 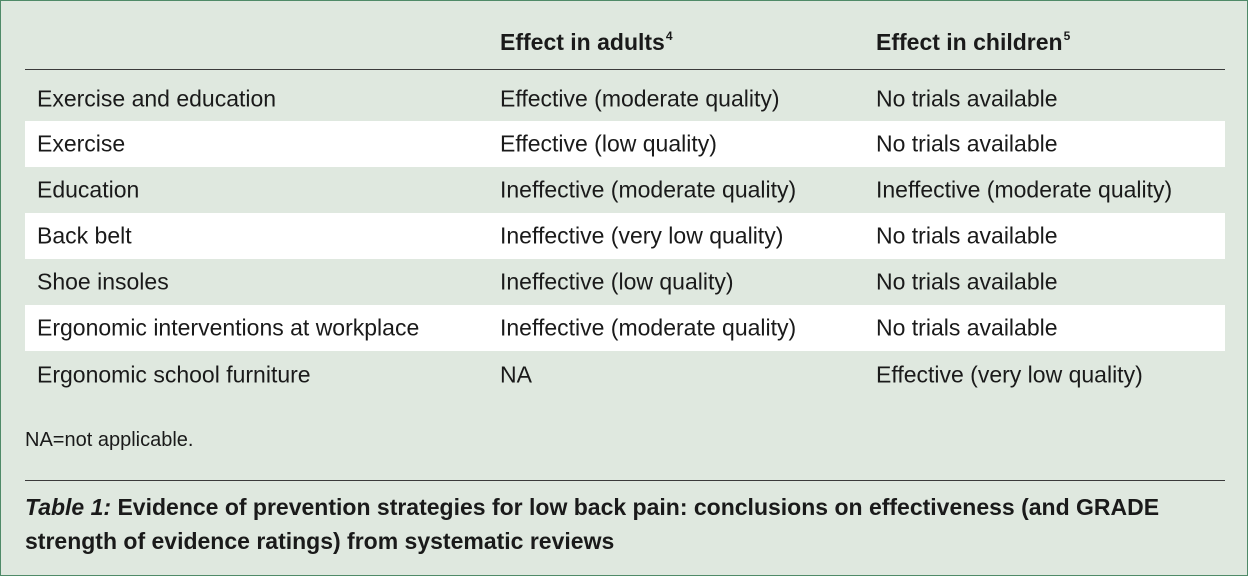 What do you see at coordinates (84, 235) in the screenshot?
I see `cell-strategy: Back belt` at bounding box center [84, 235].